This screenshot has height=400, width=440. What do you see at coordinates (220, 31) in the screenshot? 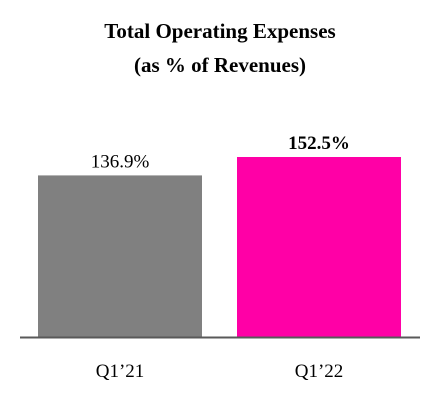
I see `chart-title: Total Operating Expenses` at bounding box center [220, 31].